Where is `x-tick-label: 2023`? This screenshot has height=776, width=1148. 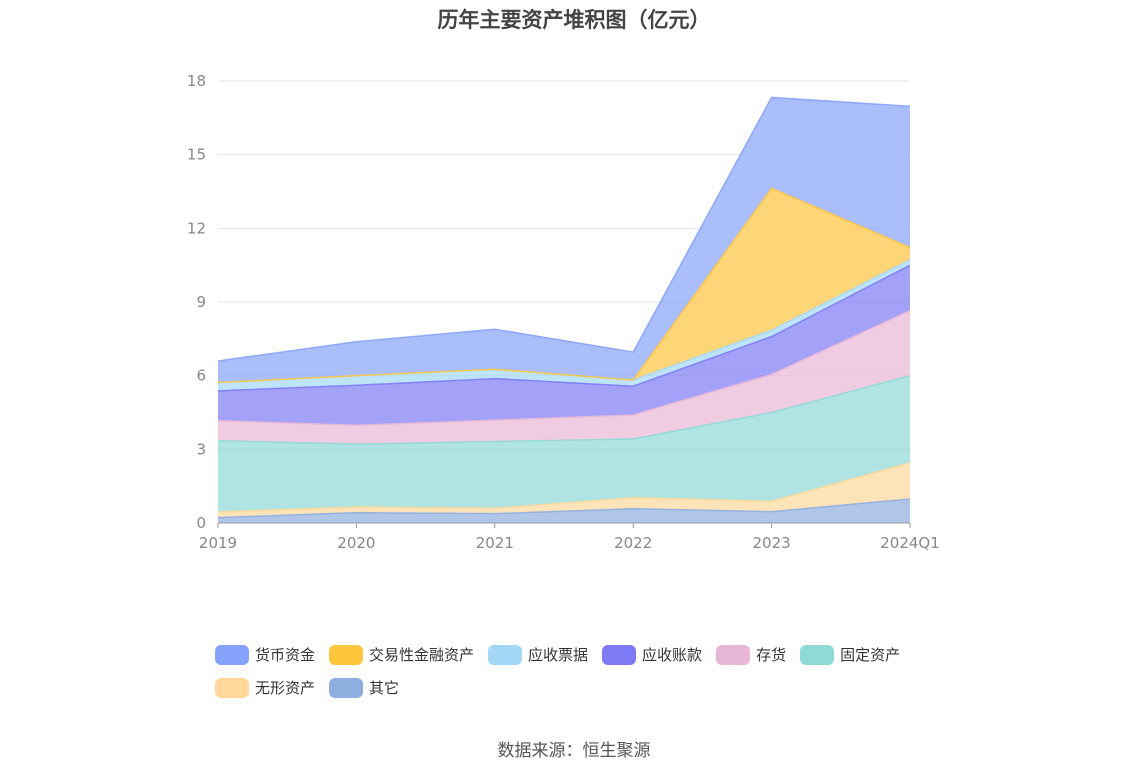
x-tick-label: 2023 is located at coordinates (772, 543).